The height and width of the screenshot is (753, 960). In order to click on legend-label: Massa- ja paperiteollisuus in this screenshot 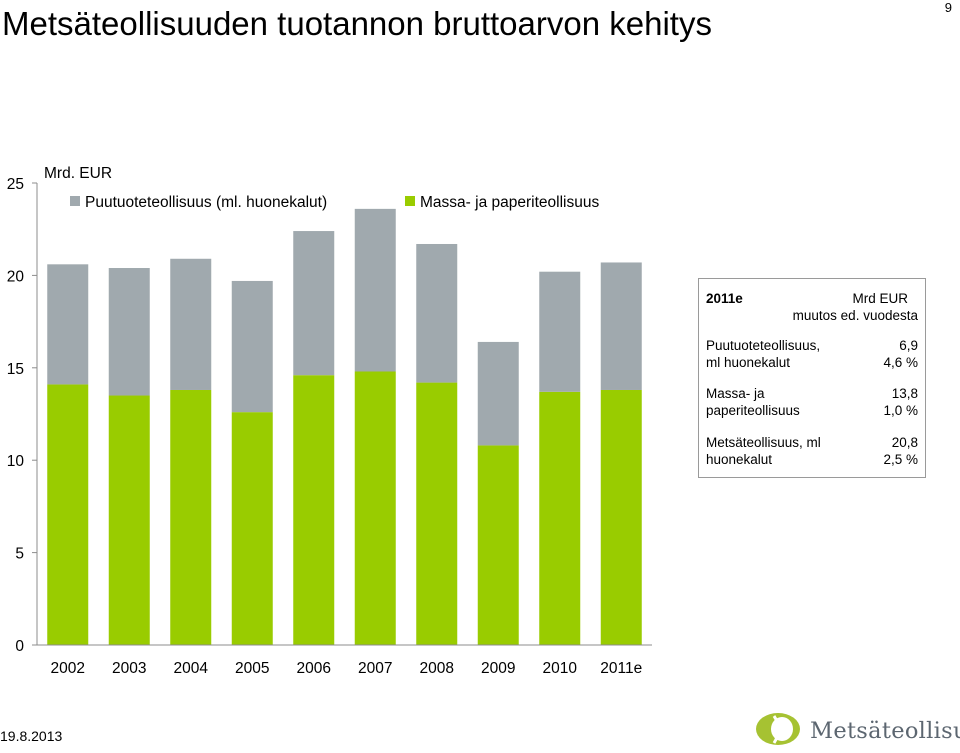, I will do `click(509, 202)`.